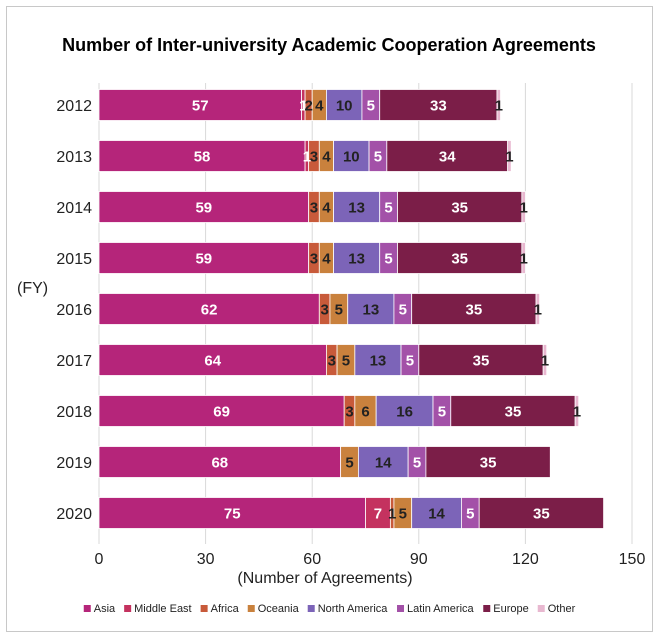 The width and height of the screenshot is (661, 640). What do you see at coordinates (202, 157) in the screenshot?
I see `data-label: 58` at bounding box center [202, 157].